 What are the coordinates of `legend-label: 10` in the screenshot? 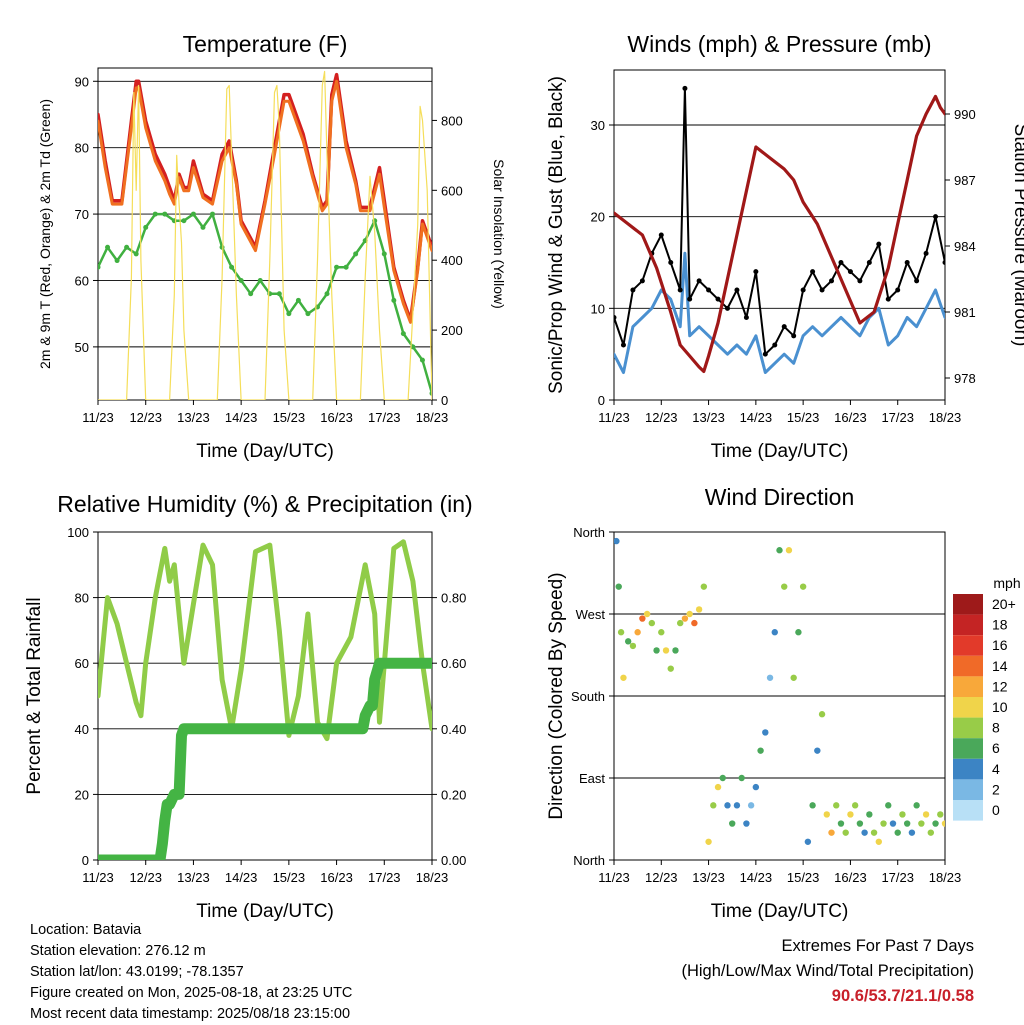 It's located at (1000, 707).